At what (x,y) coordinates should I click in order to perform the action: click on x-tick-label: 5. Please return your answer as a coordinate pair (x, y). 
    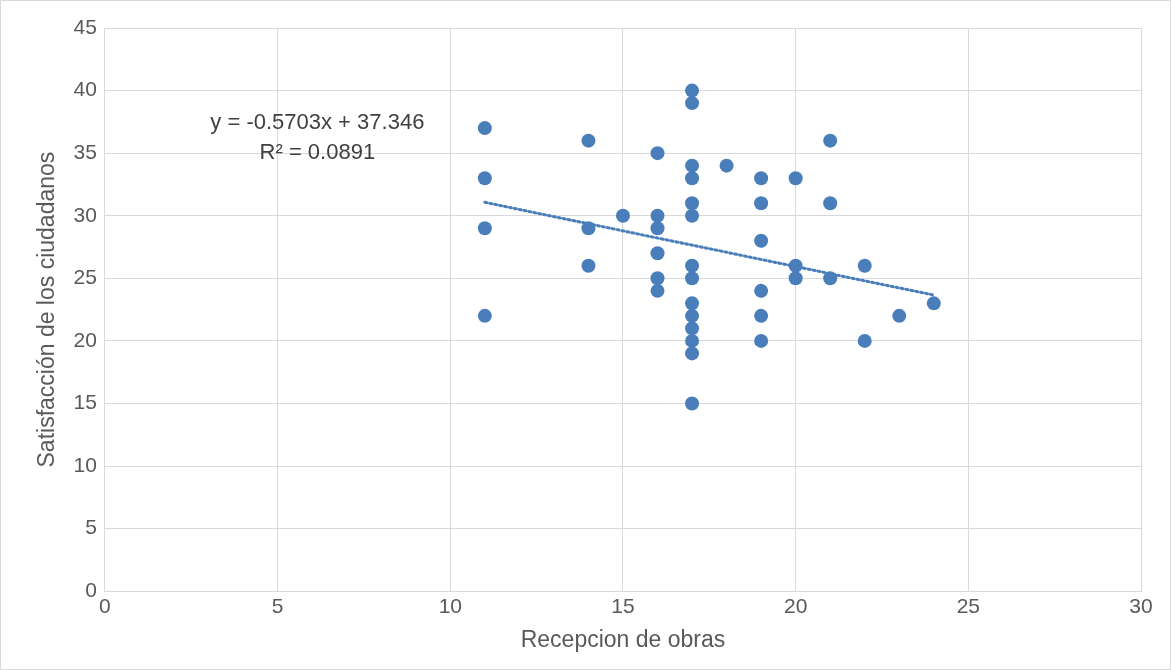
    Looking at the image, I should click on (277, 605).